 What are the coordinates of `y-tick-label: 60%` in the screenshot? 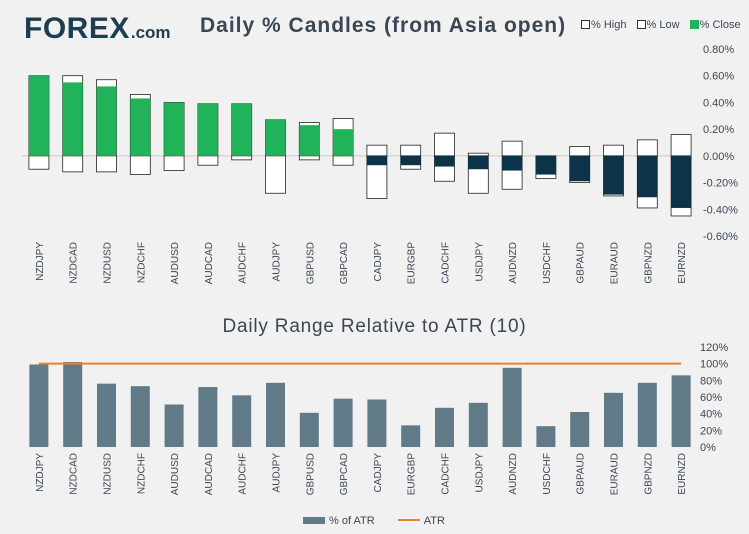 It's located at (711, 398).